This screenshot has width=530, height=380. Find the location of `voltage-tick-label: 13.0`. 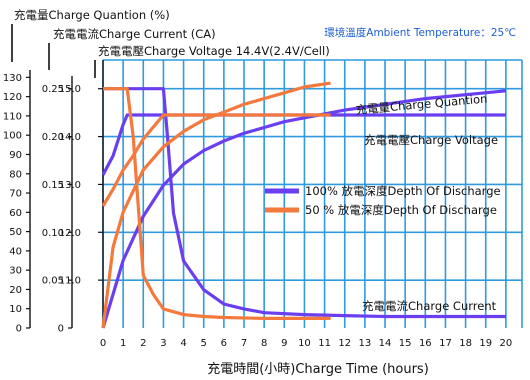

voltage-tick-label: 13.0 is located at coordinates (70, 185).